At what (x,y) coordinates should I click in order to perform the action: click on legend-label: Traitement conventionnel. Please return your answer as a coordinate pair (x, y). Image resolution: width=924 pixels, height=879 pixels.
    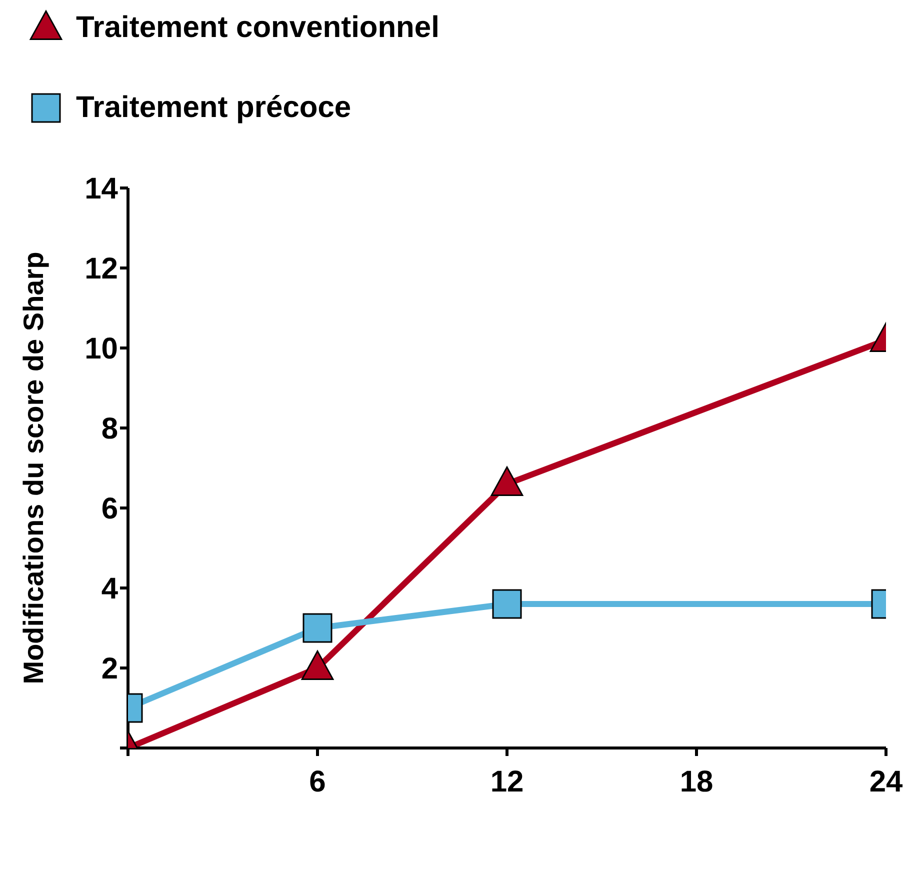
    Looking at the image, I should click on (258, 28).